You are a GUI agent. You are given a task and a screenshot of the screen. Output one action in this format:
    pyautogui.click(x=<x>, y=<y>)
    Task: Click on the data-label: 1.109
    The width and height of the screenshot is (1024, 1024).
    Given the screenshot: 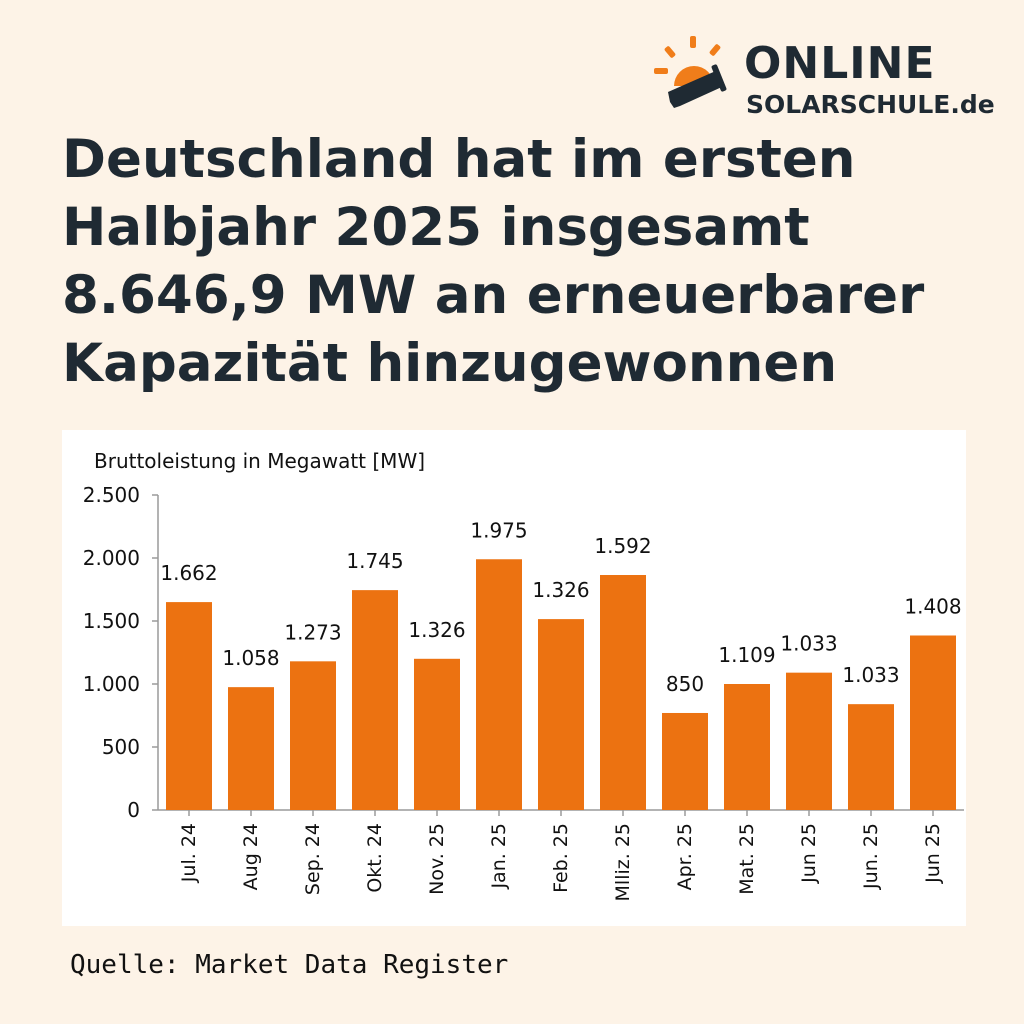 What is the action you would take?
    pyautogui.click(x=746, y=655)
    